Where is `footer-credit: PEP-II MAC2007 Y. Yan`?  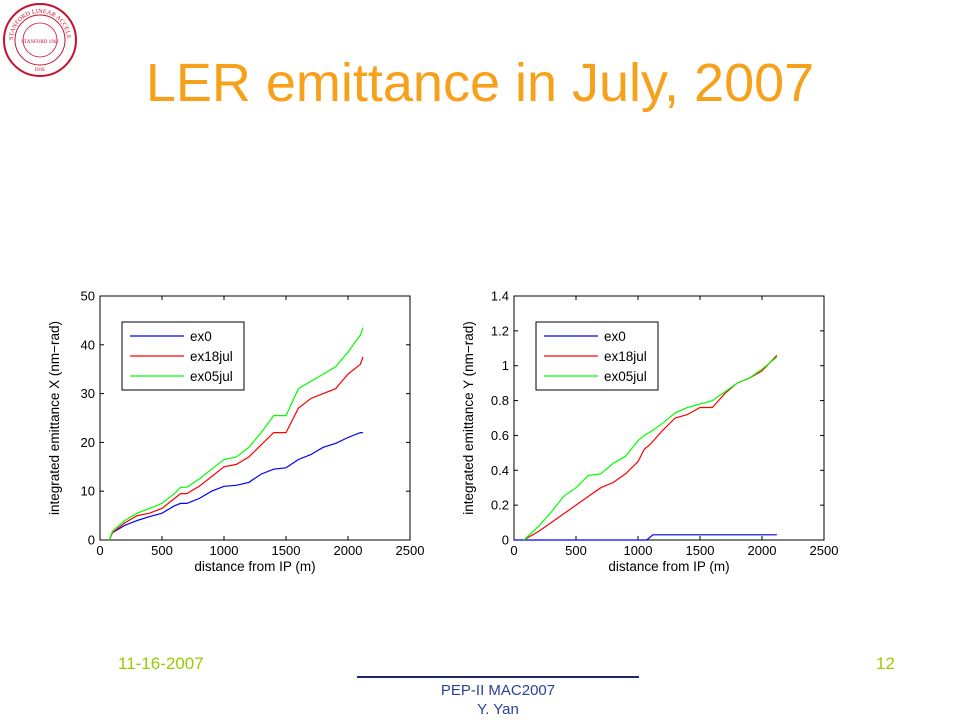
footer-credit: PEP-II MAC2007 Y. Yan is located at coordinates (498, 697).